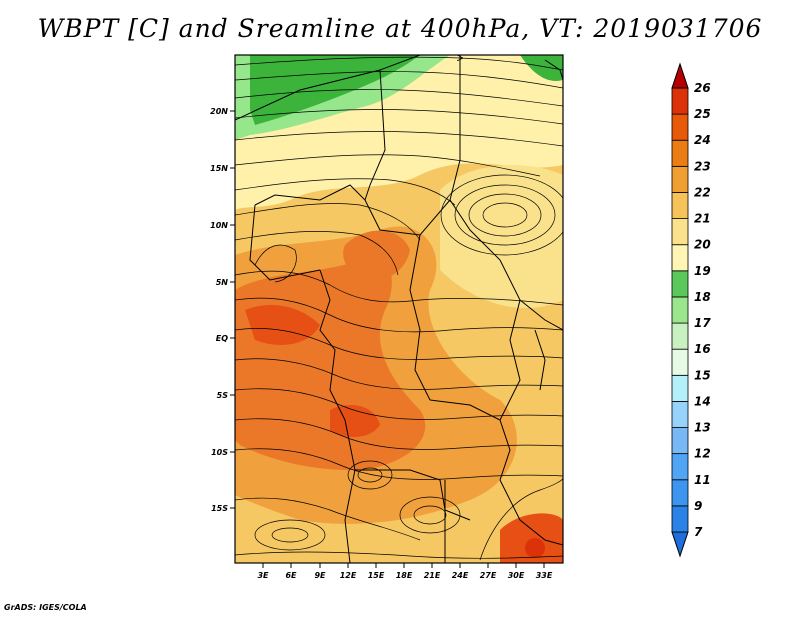  I want to click on colorbar-label: 21, so click(702, 219).